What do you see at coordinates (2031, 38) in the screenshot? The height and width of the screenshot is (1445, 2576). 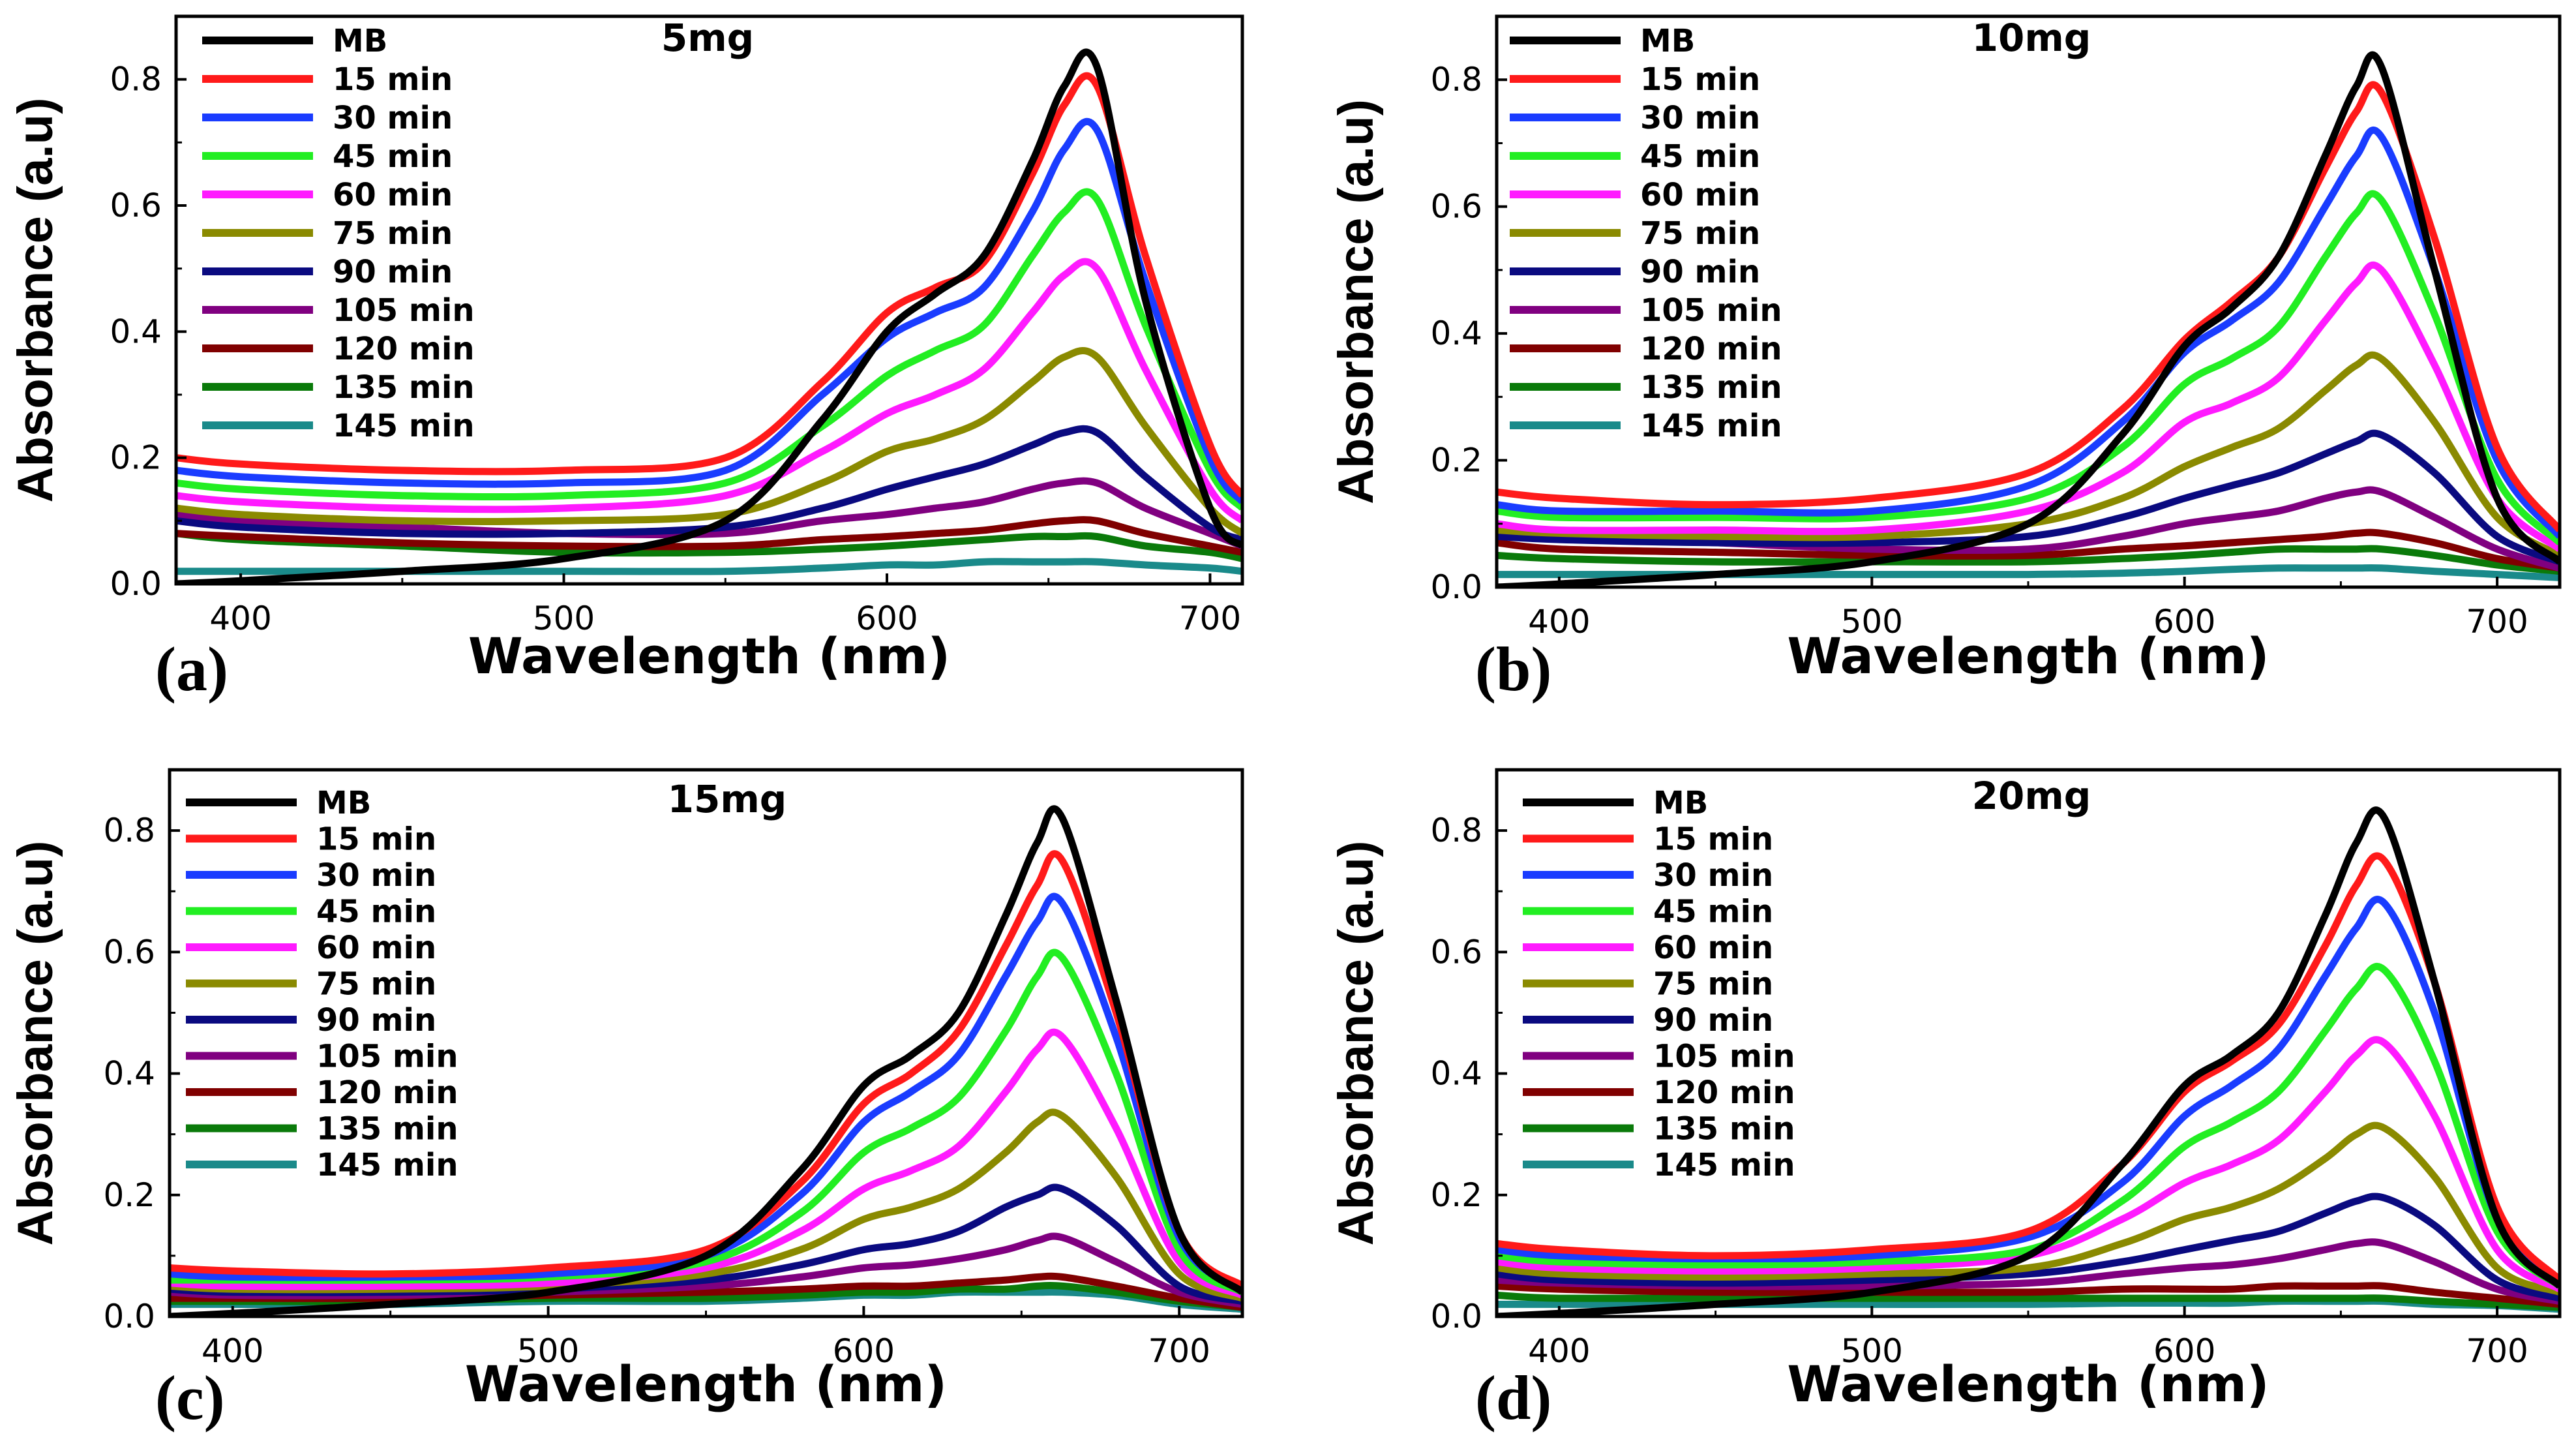 I see `chart-title: 10mg` at bounding box center [2031, 38].